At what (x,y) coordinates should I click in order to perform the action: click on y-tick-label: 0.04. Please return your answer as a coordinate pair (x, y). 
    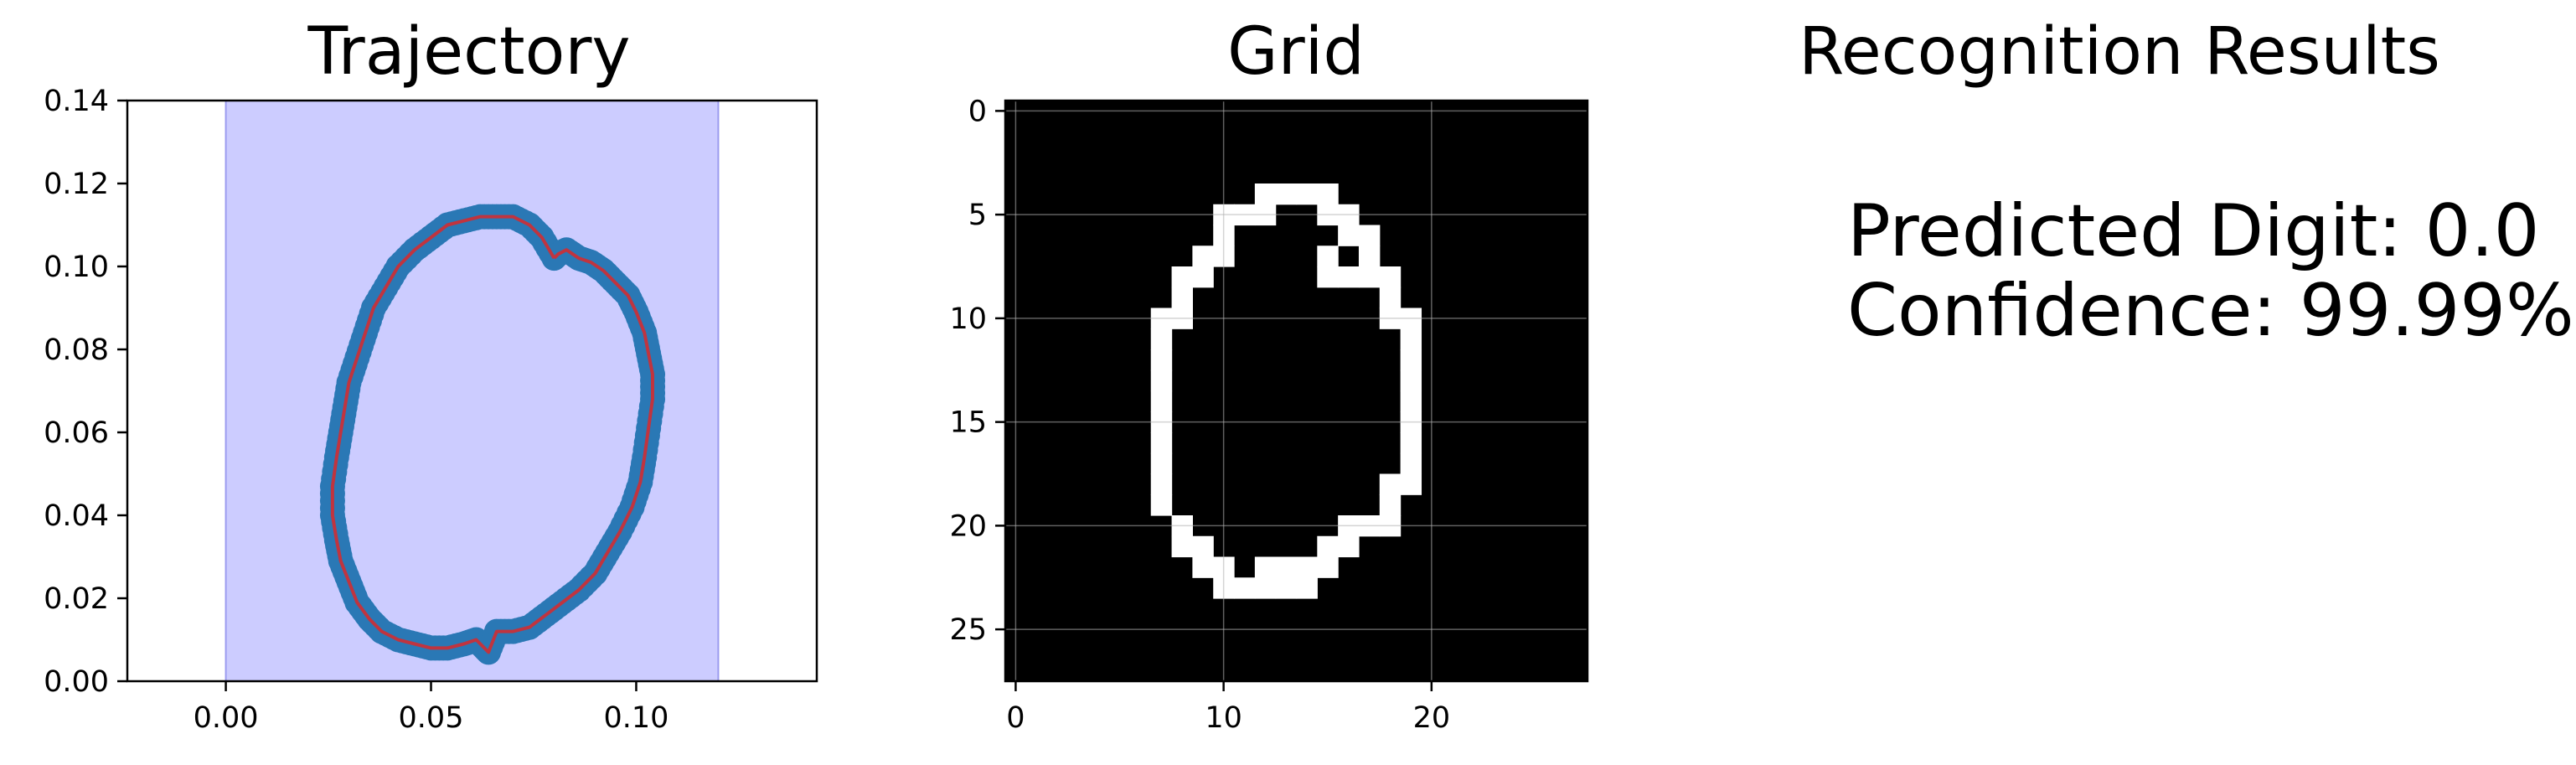
    Looking at the image, I should click on (76, 516).